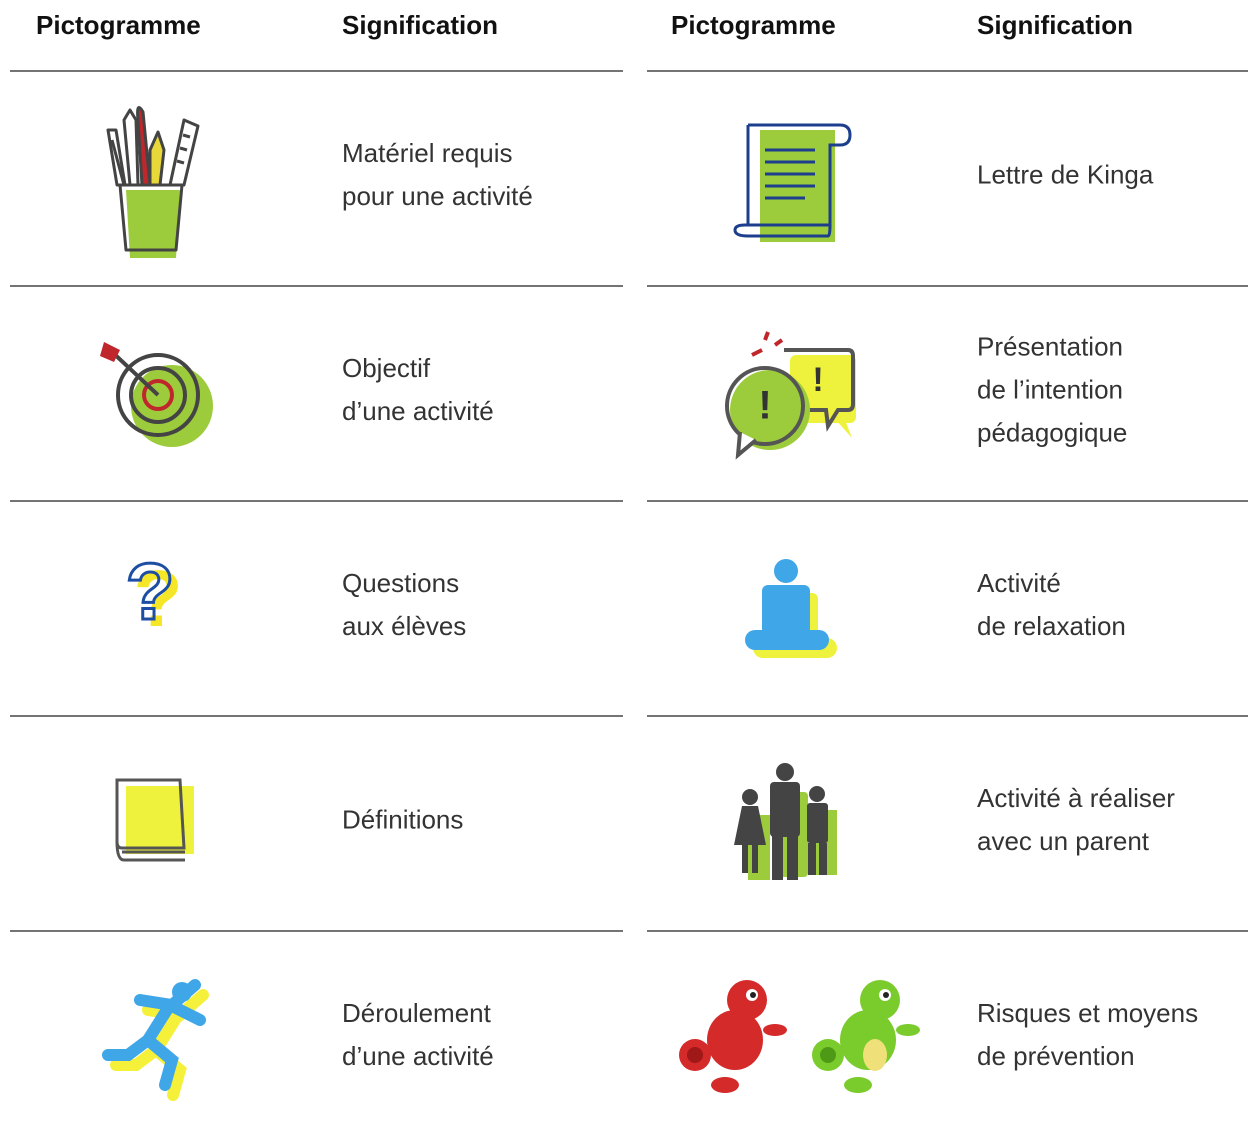 The image size is (1248, 1141). Describe the element at coordinates (427, 153) in the screenshot. I see `meaning-text: Matériel requis` at that location.